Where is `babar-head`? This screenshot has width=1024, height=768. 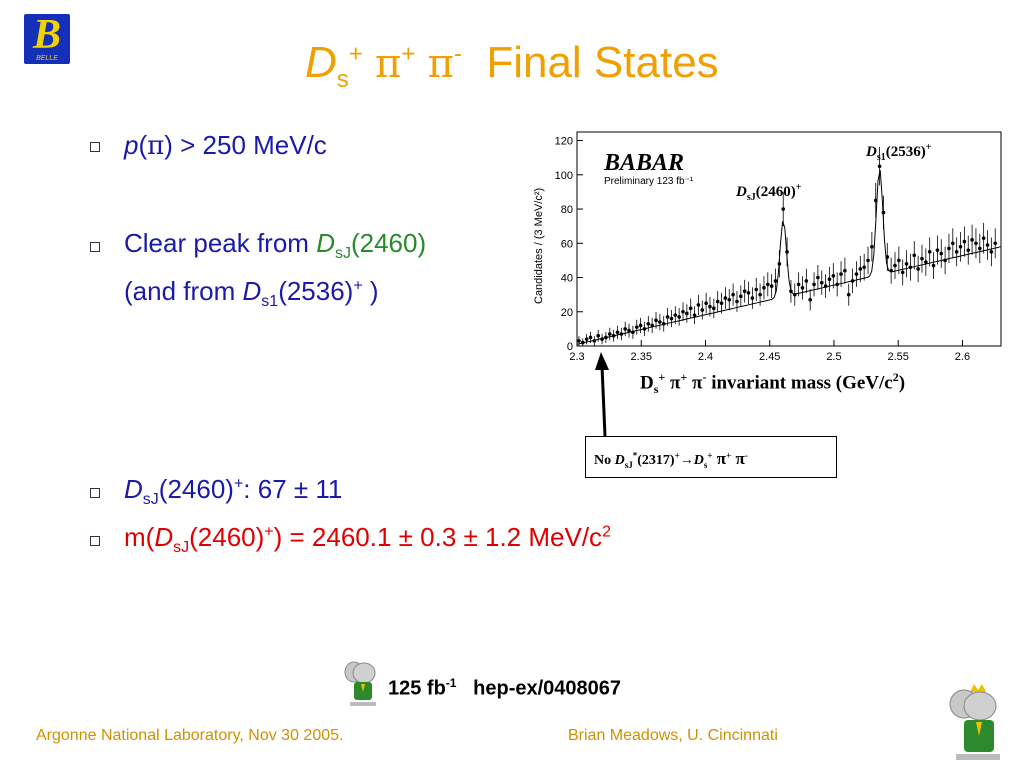 babar-head is located at coordinates (364, 673).